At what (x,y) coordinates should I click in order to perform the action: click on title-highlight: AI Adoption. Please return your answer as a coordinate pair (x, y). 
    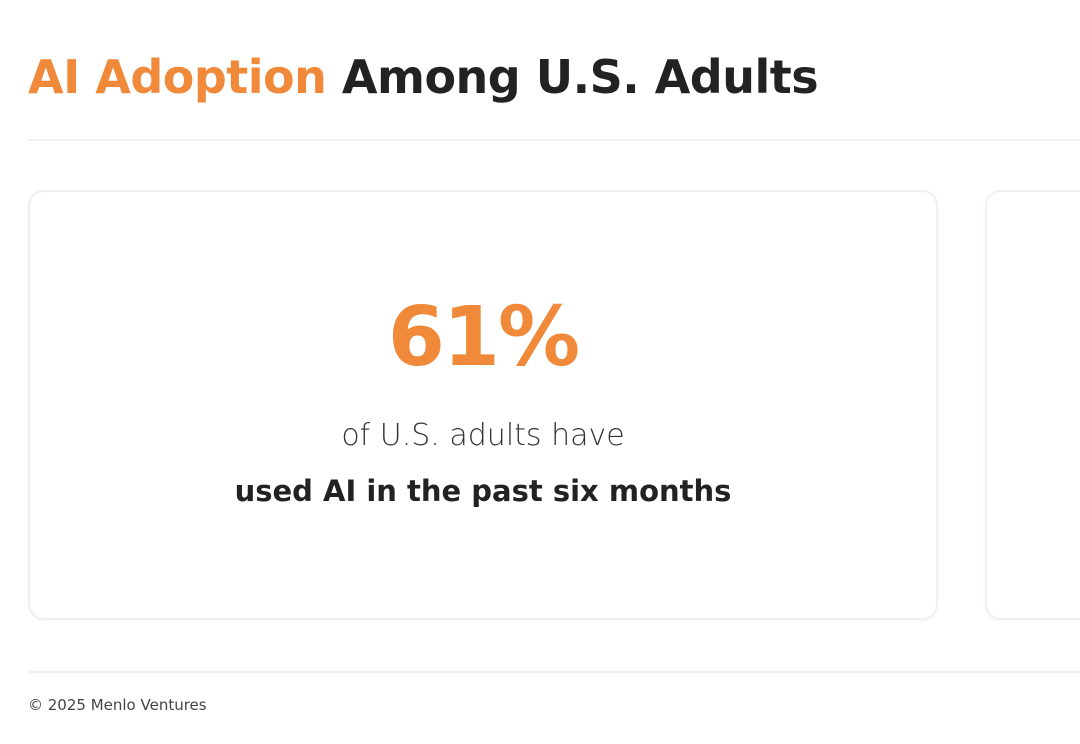
    Looking at the image, I should click on (177, 77).